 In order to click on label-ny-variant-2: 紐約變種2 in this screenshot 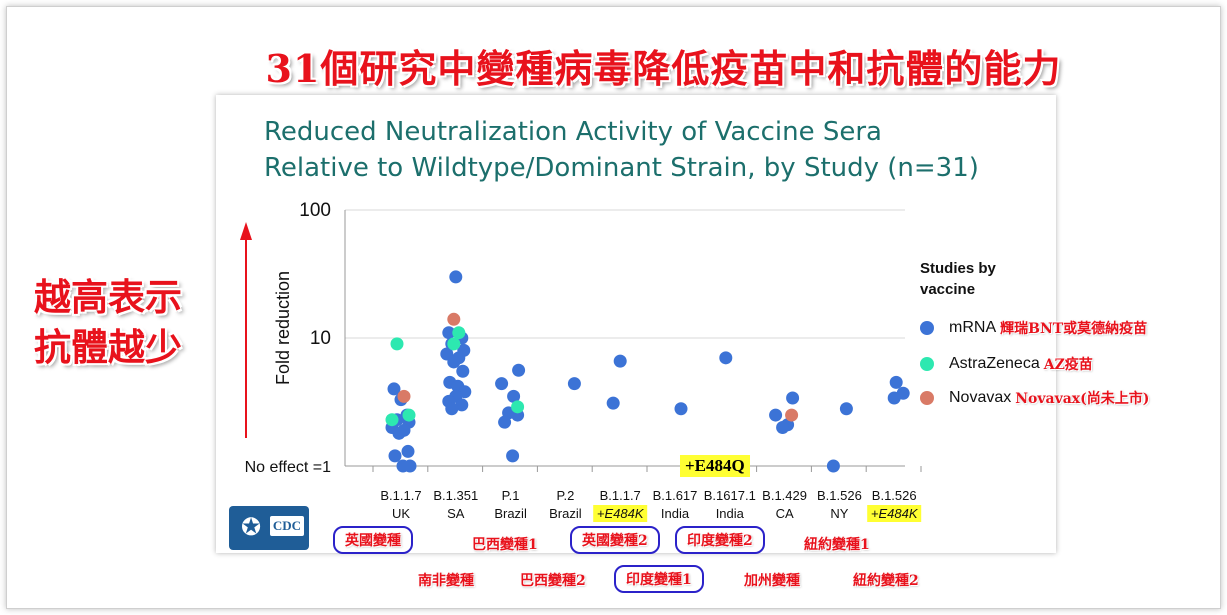, I will do `click(886, 581)`.